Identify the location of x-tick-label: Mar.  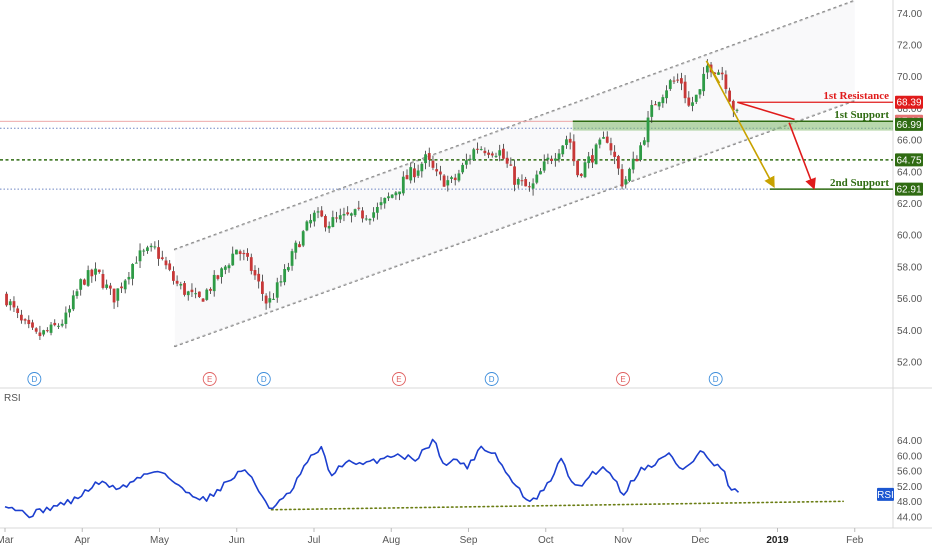
(7, 540).